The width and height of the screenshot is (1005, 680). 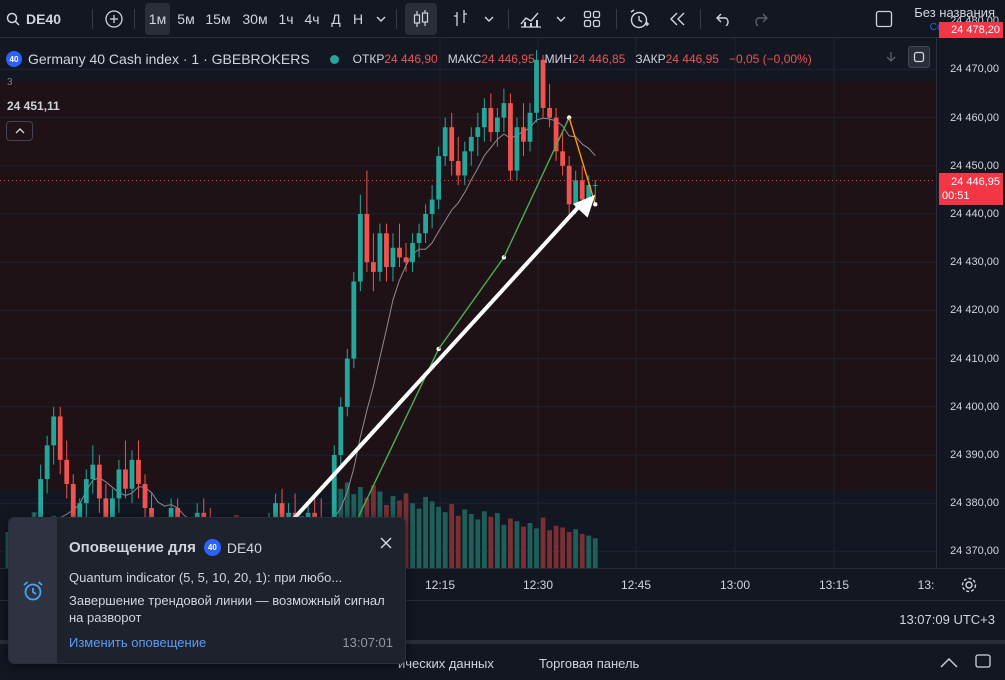 I want to click on replay-button, so click(x=678, y=19).